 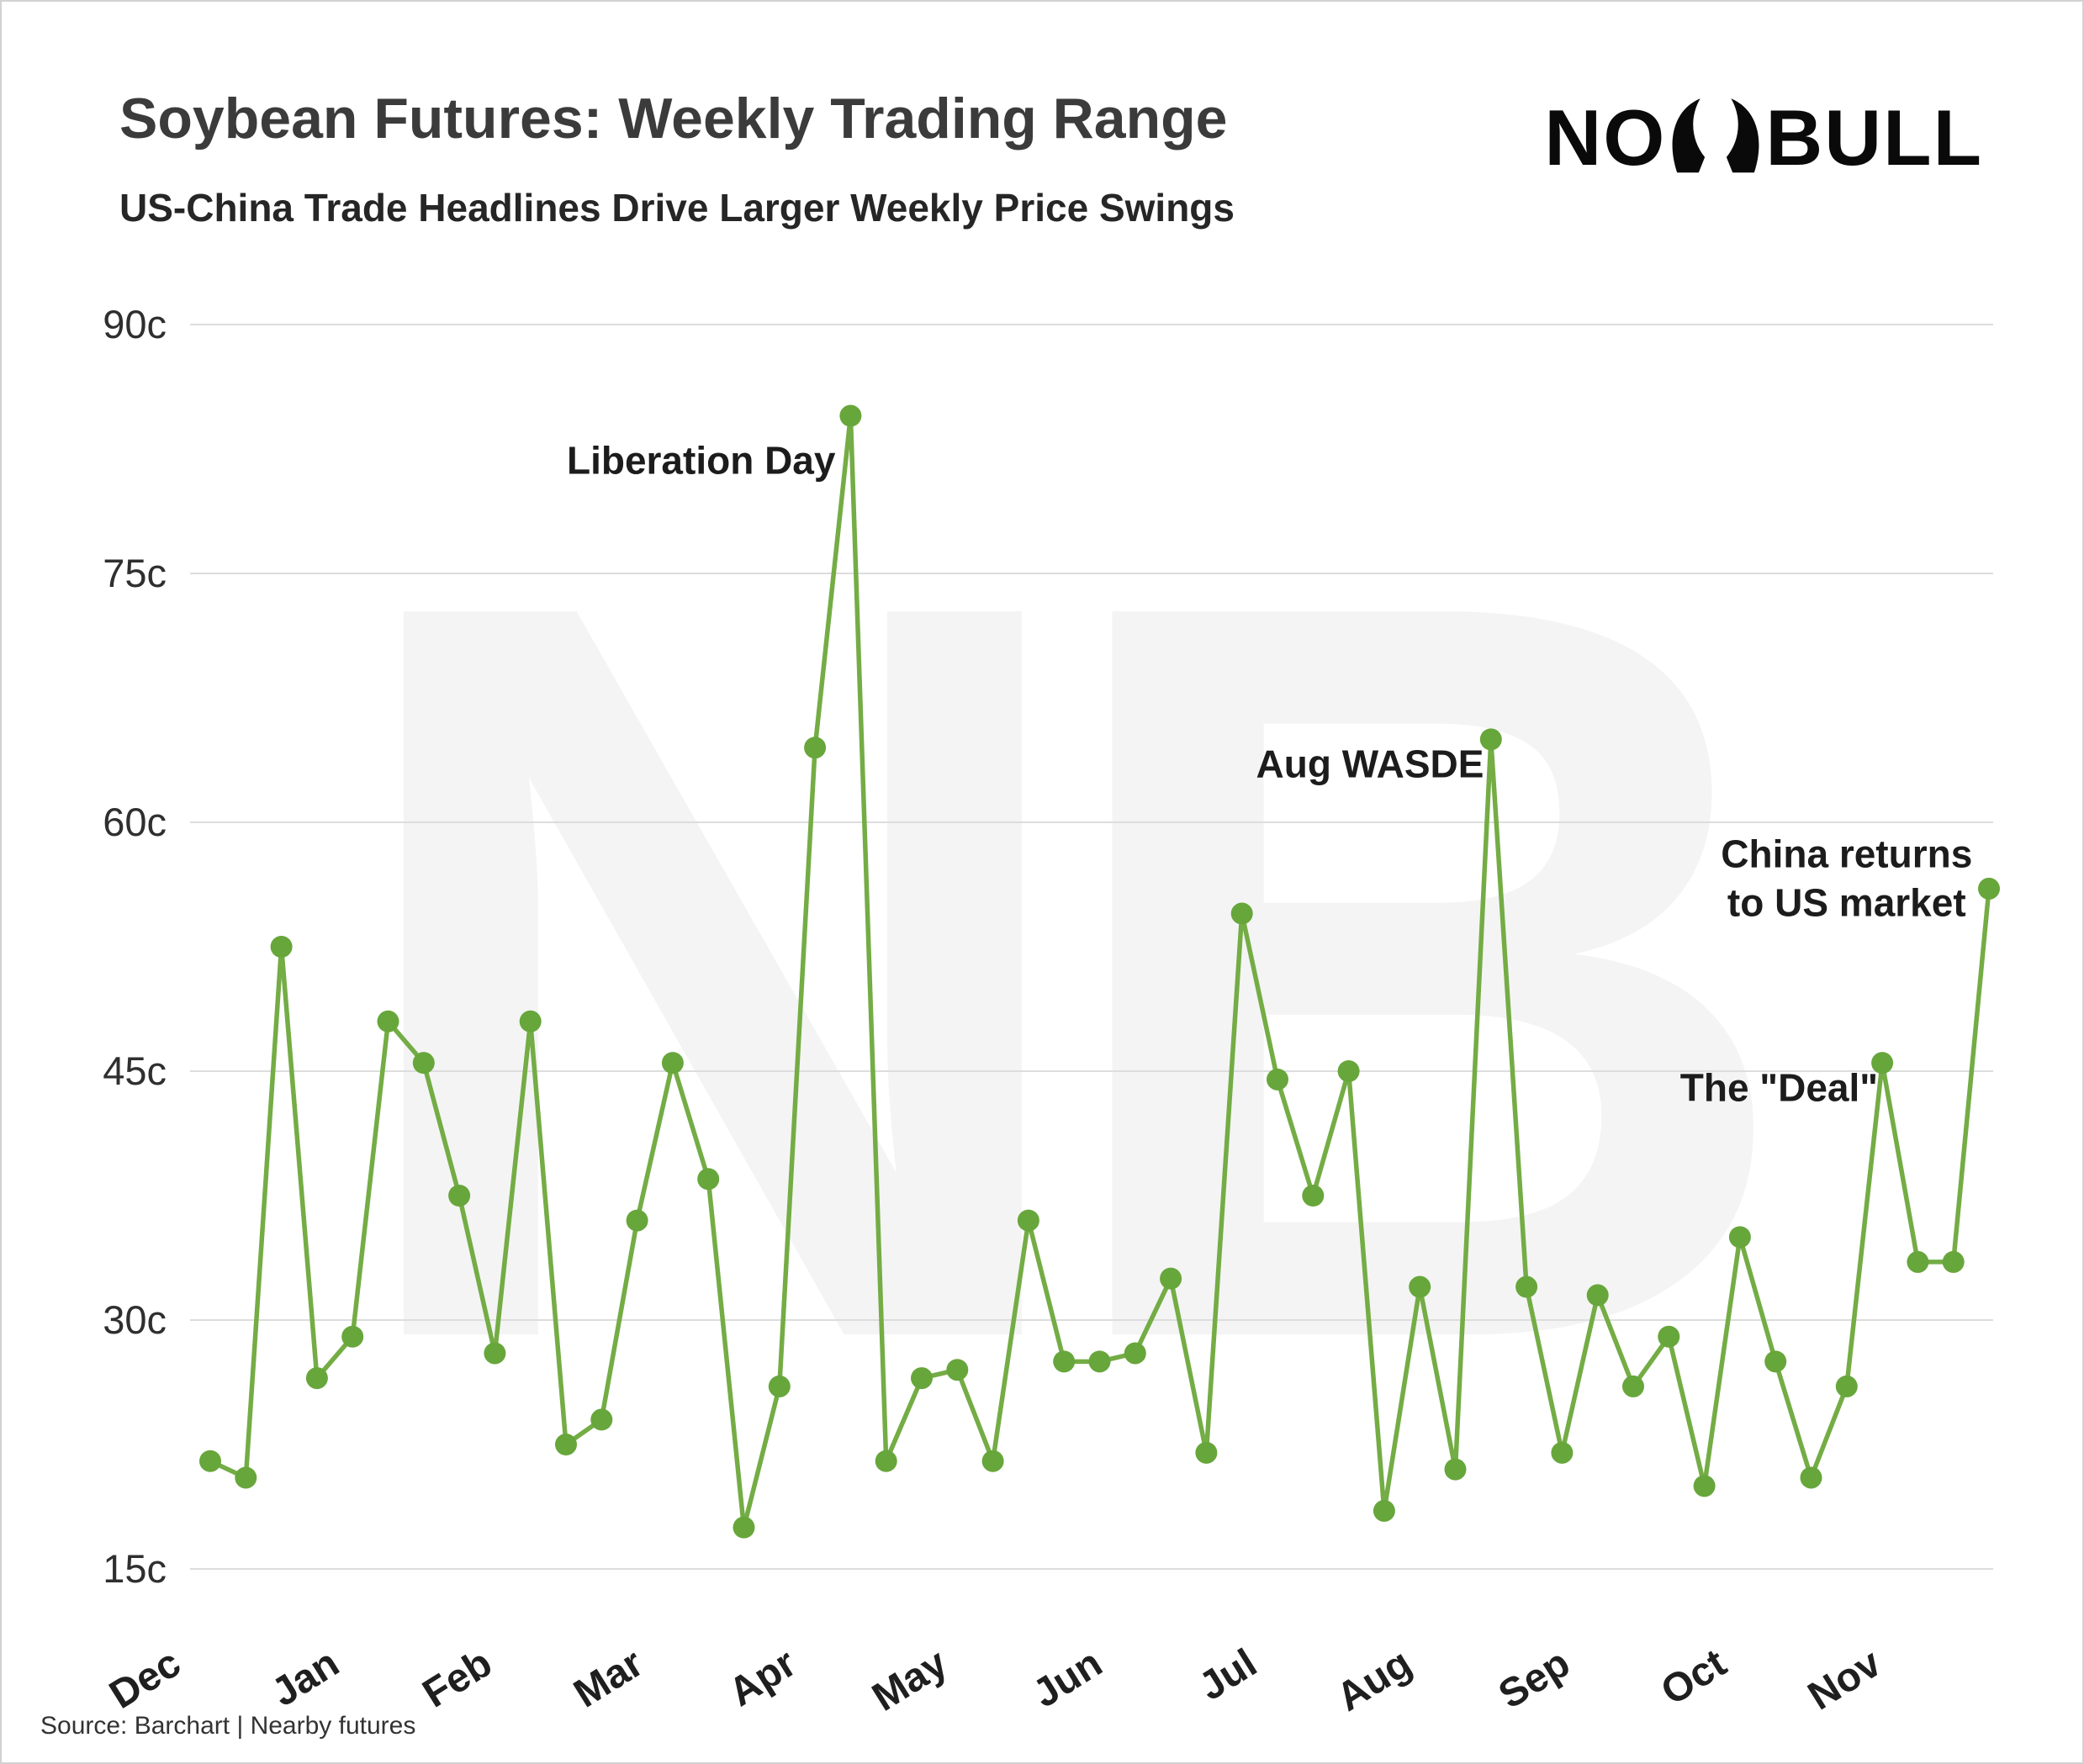 What do you see at coordinates (1067, 1678) in the screenshot?
I see `x-axis-month-label: Jun` at bounding box center [1067, 1678].